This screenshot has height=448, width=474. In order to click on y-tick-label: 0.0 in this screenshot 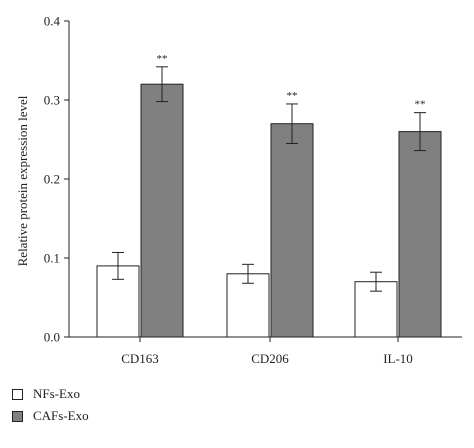, I will do `click(52, 337)`.